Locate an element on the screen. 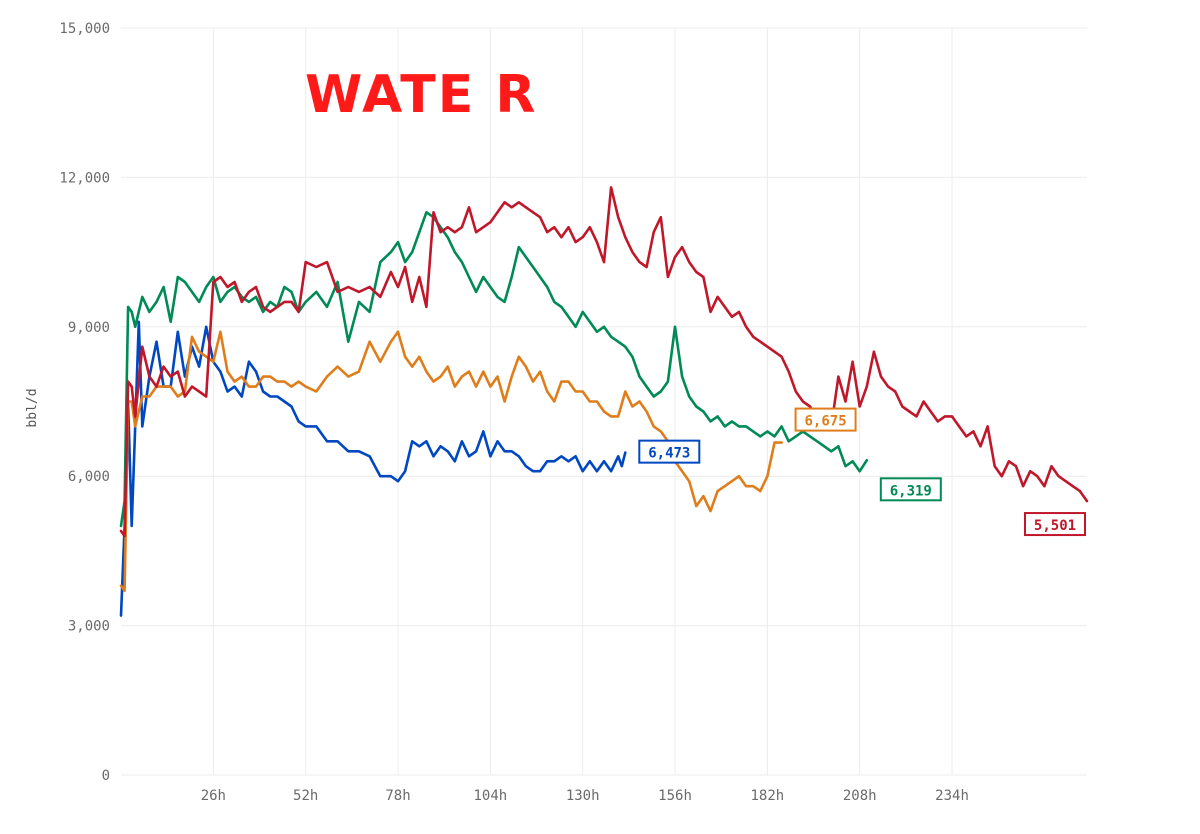 Image resolution: width=1200 pixels, height=834 pixels. x-tick-label: 182h is located at coordinates (768, 796).